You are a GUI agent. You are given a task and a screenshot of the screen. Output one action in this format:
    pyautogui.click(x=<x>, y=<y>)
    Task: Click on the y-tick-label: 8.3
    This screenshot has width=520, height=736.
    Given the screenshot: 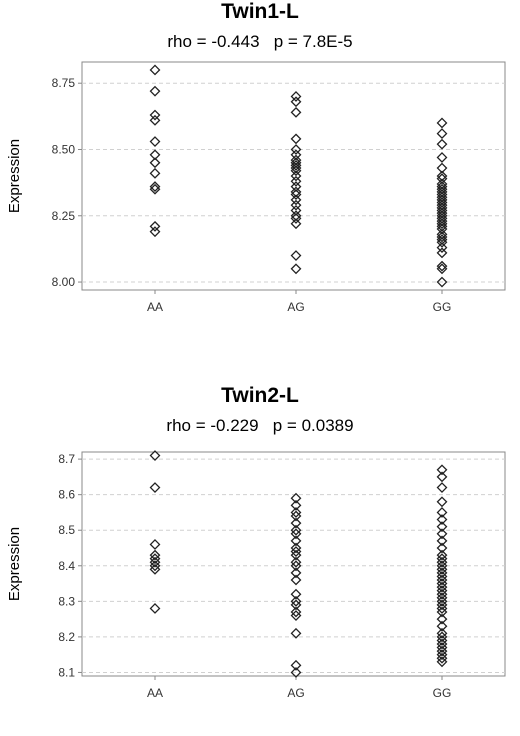 What is the action you would take?
    pyautogui.click(x=66, y=601)
    